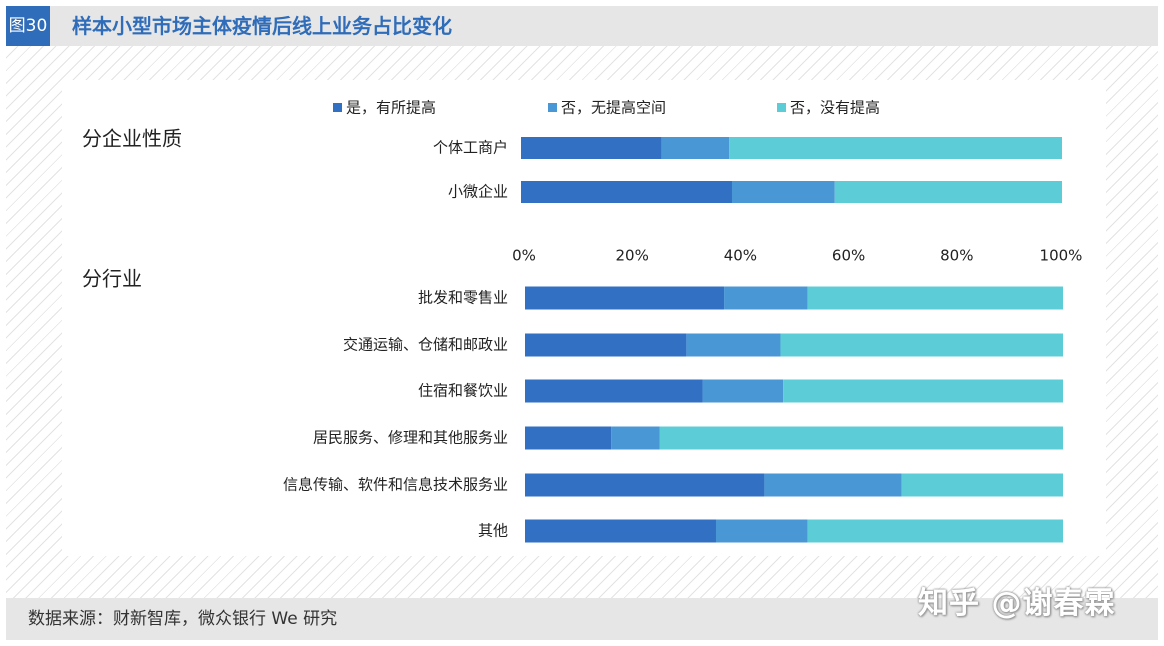 Image resolution: width=1164 pixels, height=646 pixels. I want to click on x-tick-label: 100%, so click(1061, 256).